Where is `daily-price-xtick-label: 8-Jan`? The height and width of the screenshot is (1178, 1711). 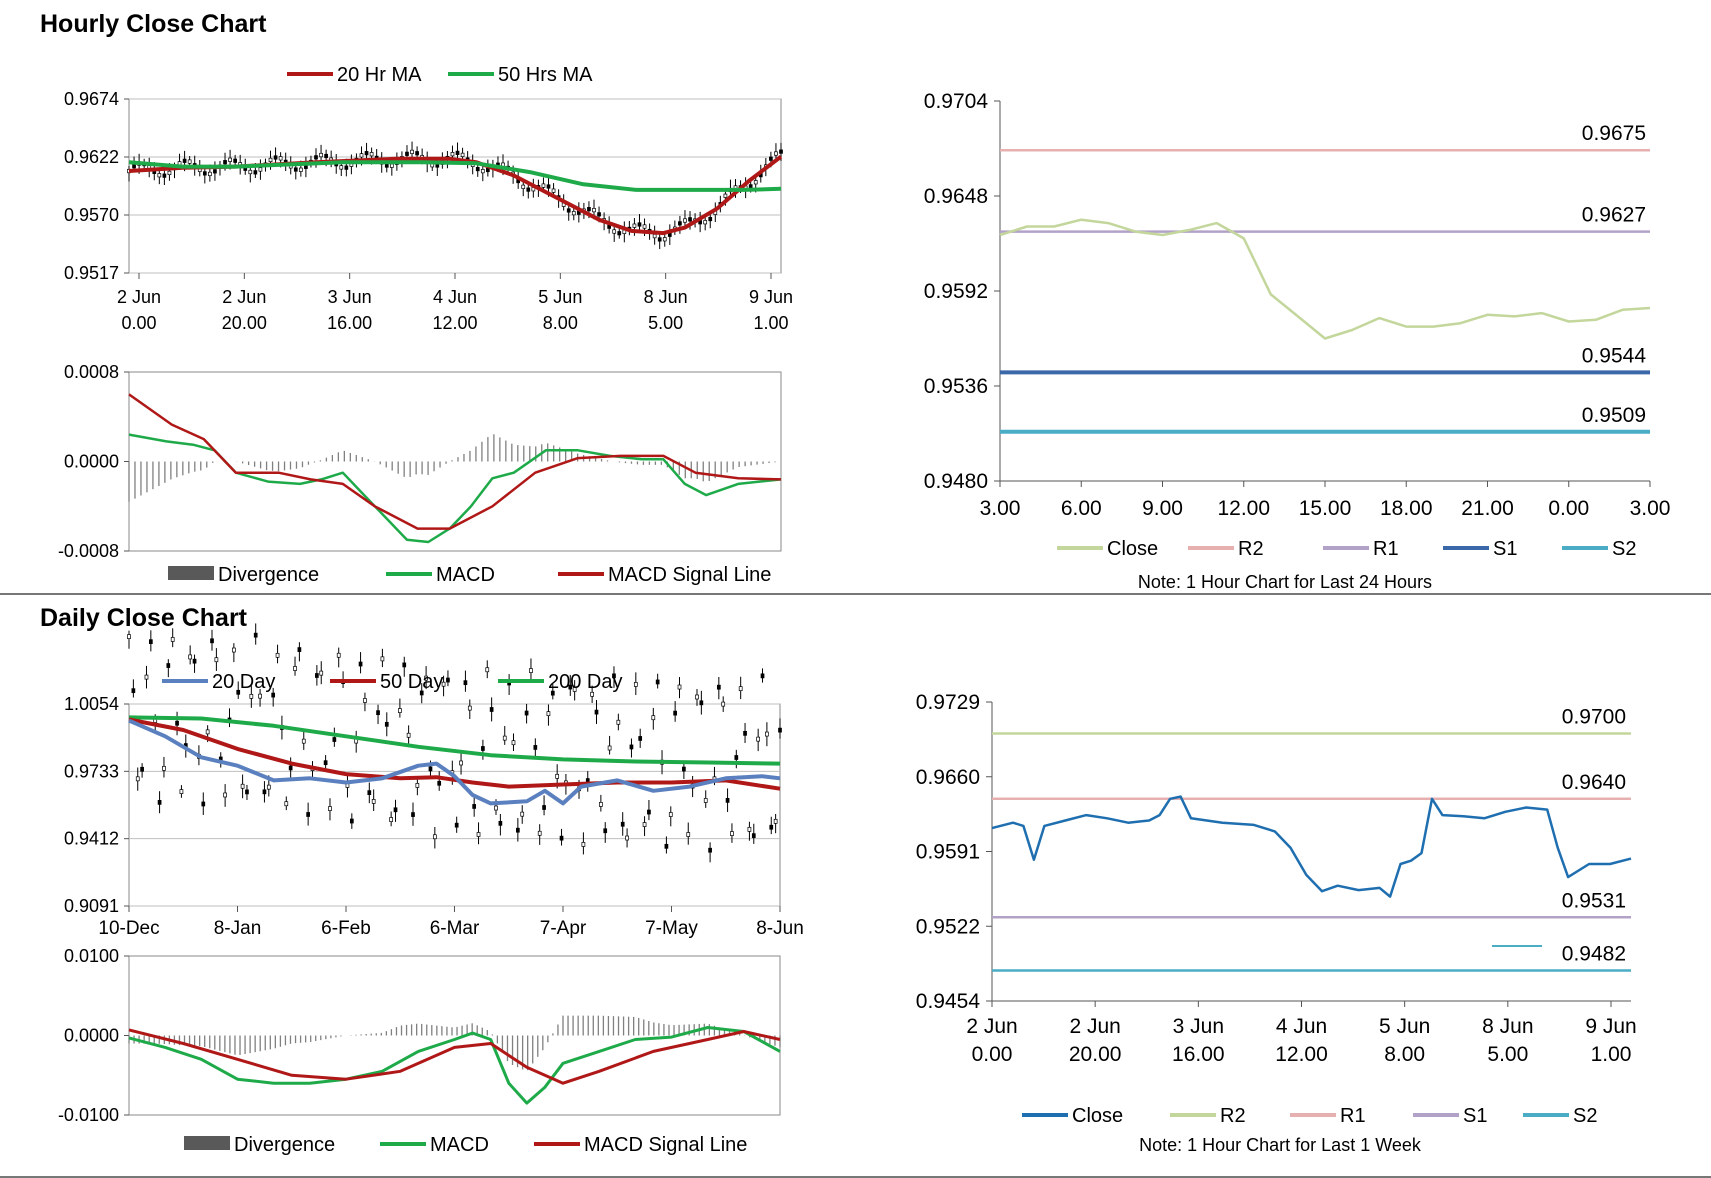 daily-price-xtick-label: 8-Jan is located at coordinates (238, 928).